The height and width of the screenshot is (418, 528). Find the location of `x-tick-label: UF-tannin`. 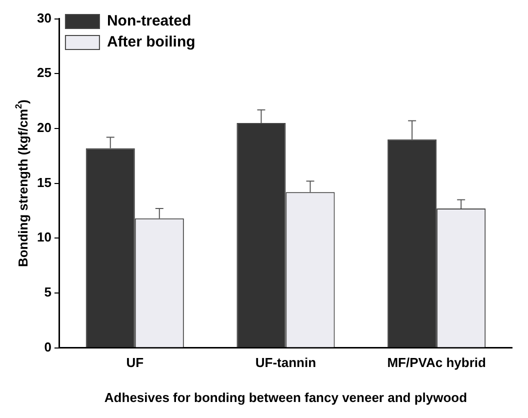

x-tick-label: UF-tannin is located at coordinates (285, 362).